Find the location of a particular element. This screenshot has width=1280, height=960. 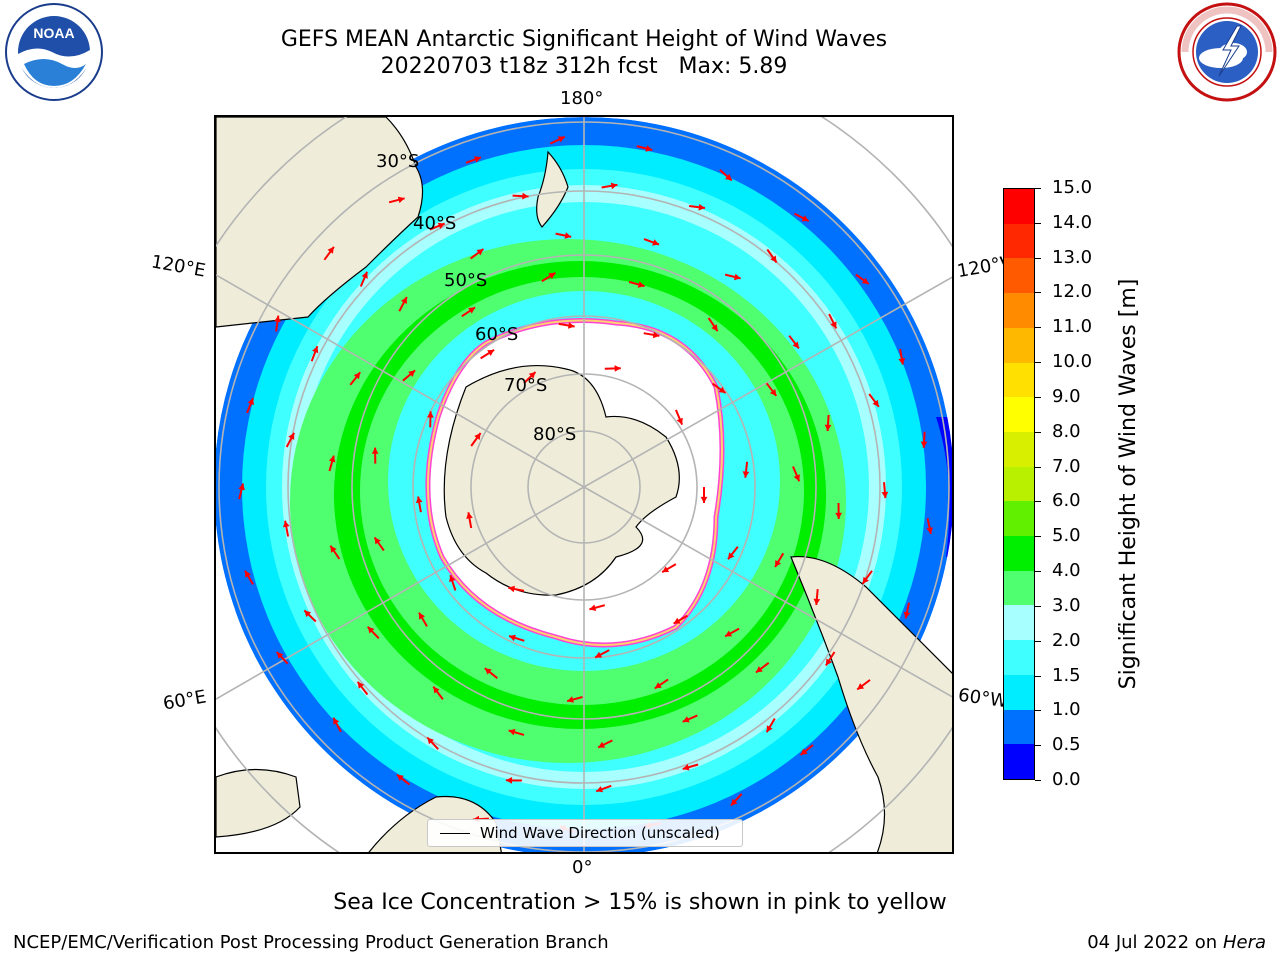

lon-label-60w: 60°W is located at coordinates (982, 698).